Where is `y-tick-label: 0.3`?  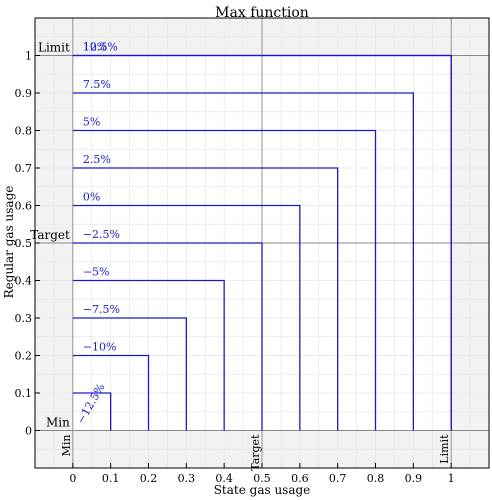 y-tick-label: 0.3 is located at coordinates (24, 318).